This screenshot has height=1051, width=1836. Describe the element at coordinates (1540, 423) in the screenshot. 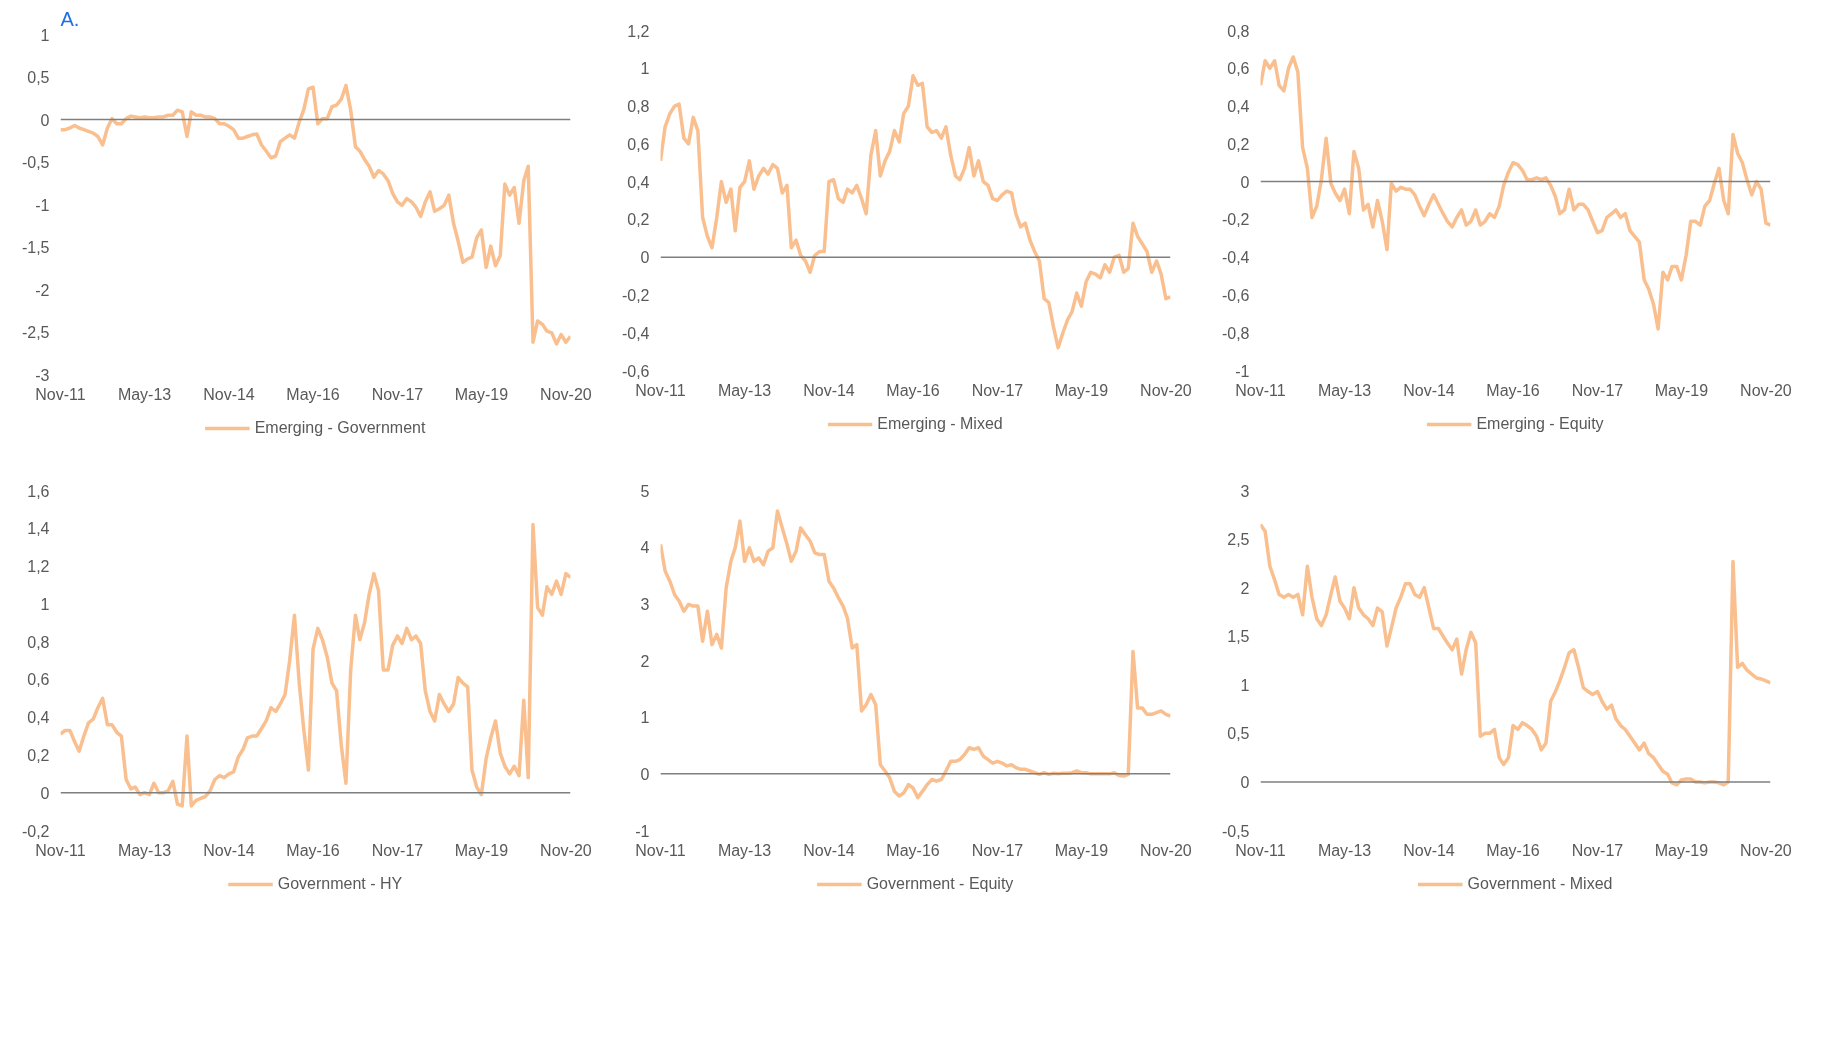

I see `legend-label: Emerging - Equity` at that location.